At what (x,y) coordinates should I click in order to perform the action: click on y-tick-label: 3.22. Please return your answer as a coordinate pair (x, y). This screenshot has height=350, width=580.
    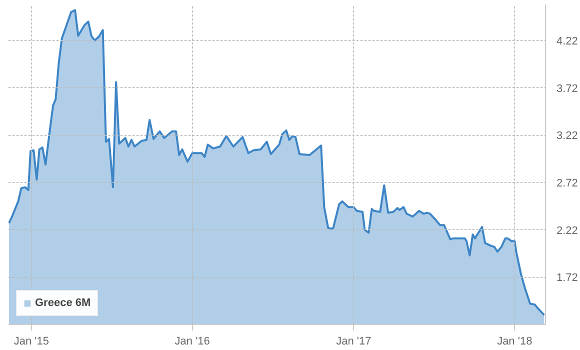
    Looking at the image, I should click on (567, 136).